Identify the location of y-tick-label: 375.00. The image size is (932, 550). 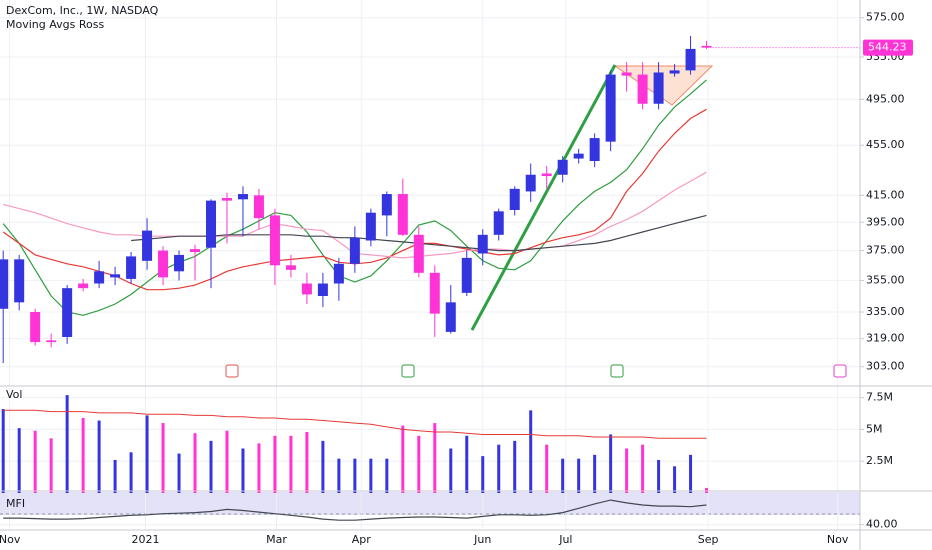
(885, 250).